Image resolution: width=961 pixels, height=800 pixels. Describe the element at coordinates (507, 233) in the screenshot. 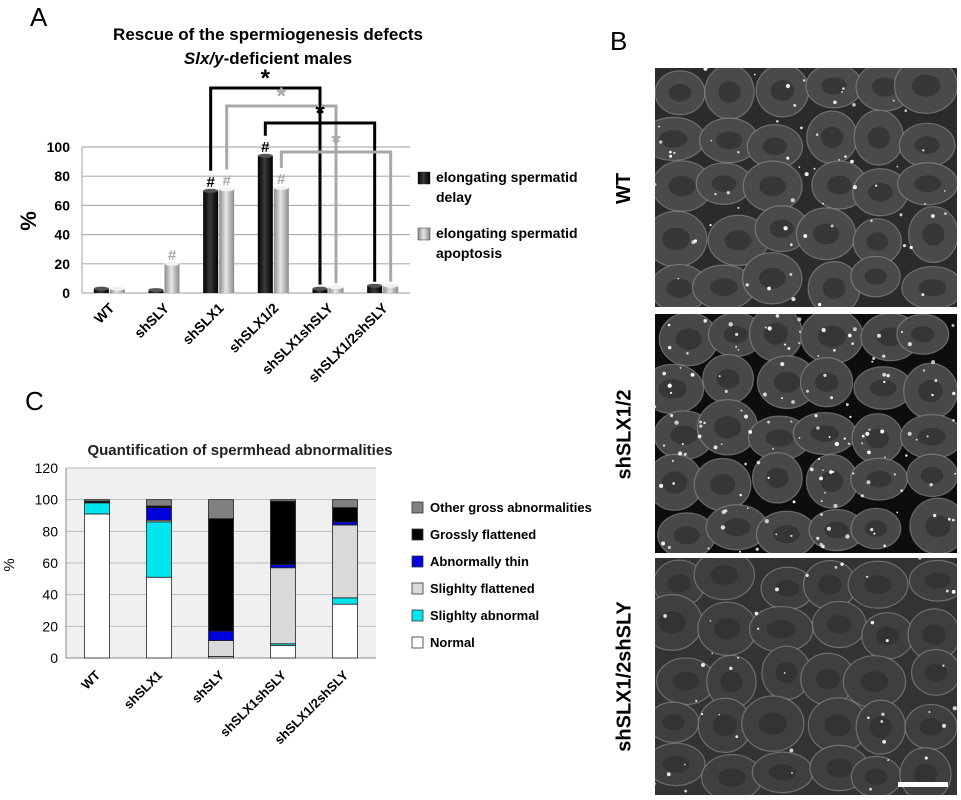

I see `chart-a-legend-label: elongating spermatid` at that location.